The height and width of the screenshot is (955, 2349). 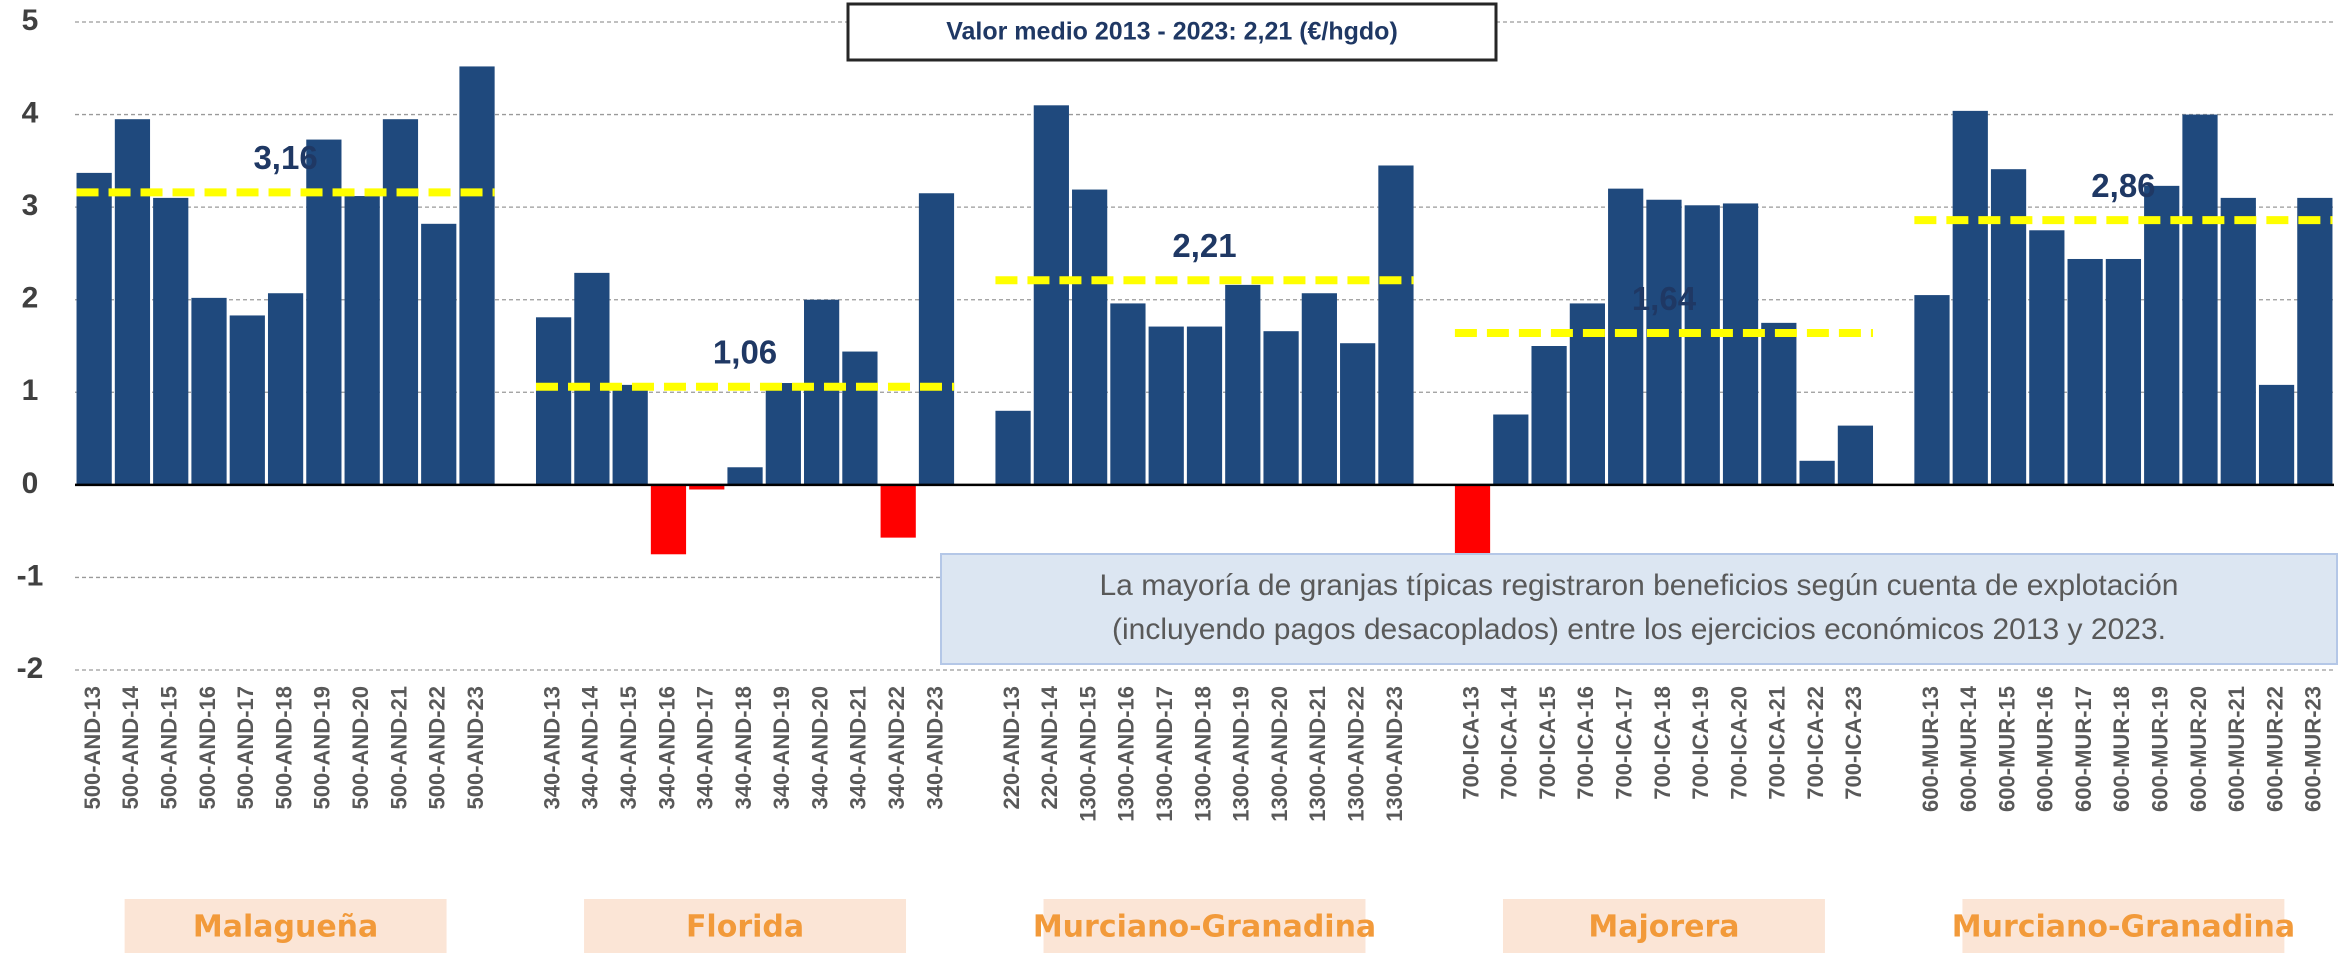 I want to click on mean-label: 1,64, so click(x=1664, y=298).